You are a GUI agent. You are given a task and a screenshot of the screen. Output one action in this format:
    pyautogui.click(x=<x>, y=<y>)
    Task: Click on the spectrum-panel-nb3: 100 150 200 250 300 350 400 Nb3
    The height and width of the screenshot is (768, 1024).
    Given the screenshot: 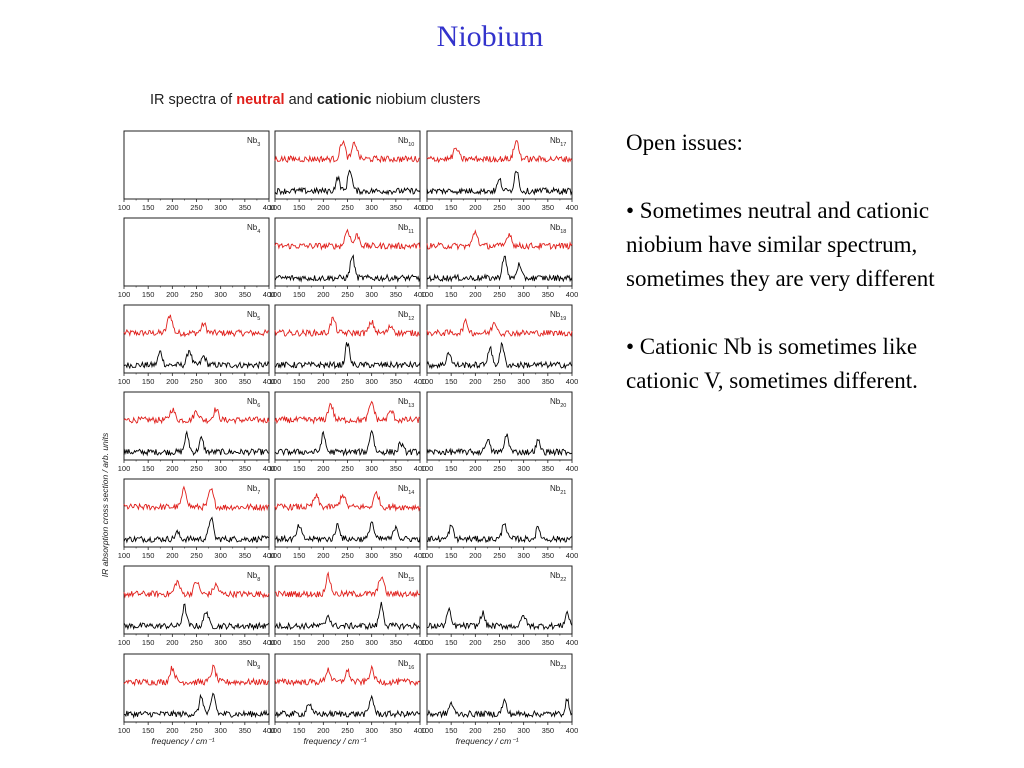 What is the action you would take?
    pyautogui.click(x=197, y=171)
    